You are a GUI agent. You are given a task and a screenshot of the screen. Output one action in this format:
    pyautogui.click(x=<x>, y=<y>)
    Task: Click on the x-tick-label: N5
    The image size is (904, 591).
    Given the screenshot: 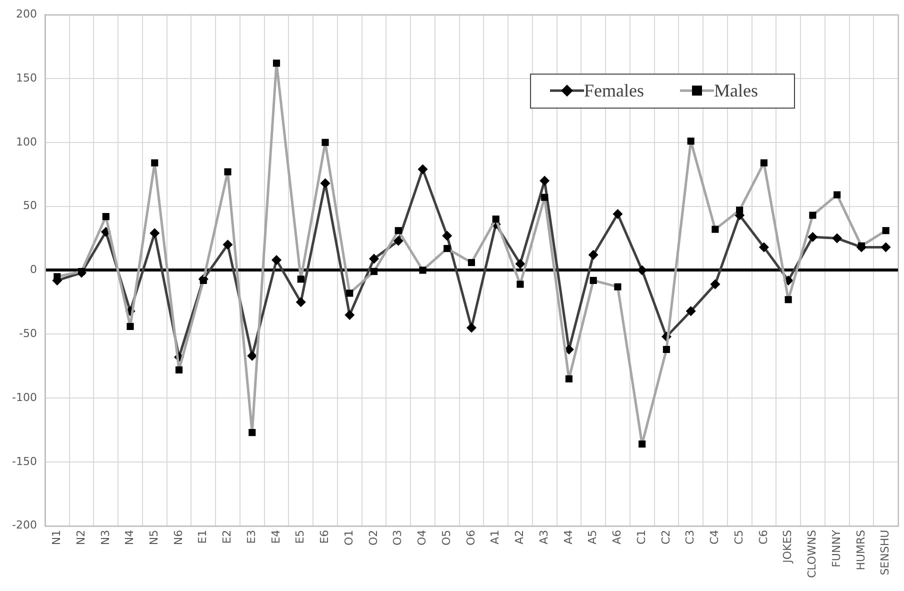 What is the action you would take?
    pyautogui.click(x=154, y=538)
    